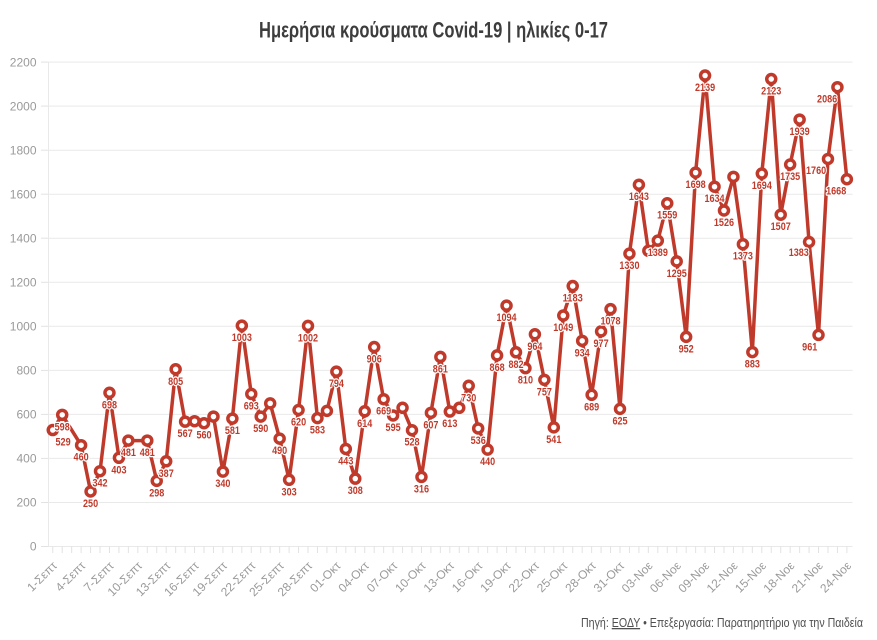 This screenshot has height=640, width=877. Describe the element at coordinates (33, 547) in the screenshot. I see `svg-text: 0` at that location.